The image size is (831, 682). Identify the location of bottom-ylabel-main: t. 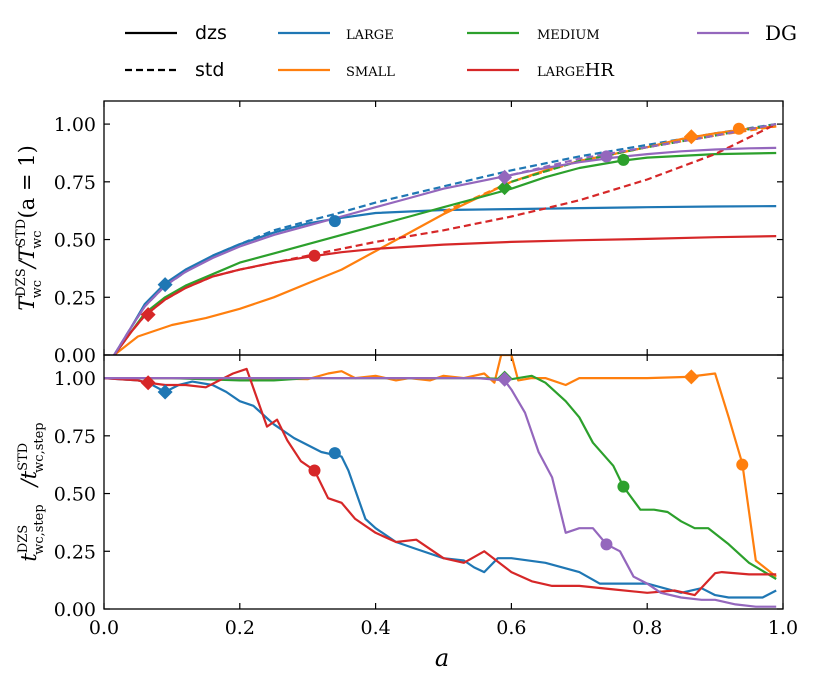
(29, 557).